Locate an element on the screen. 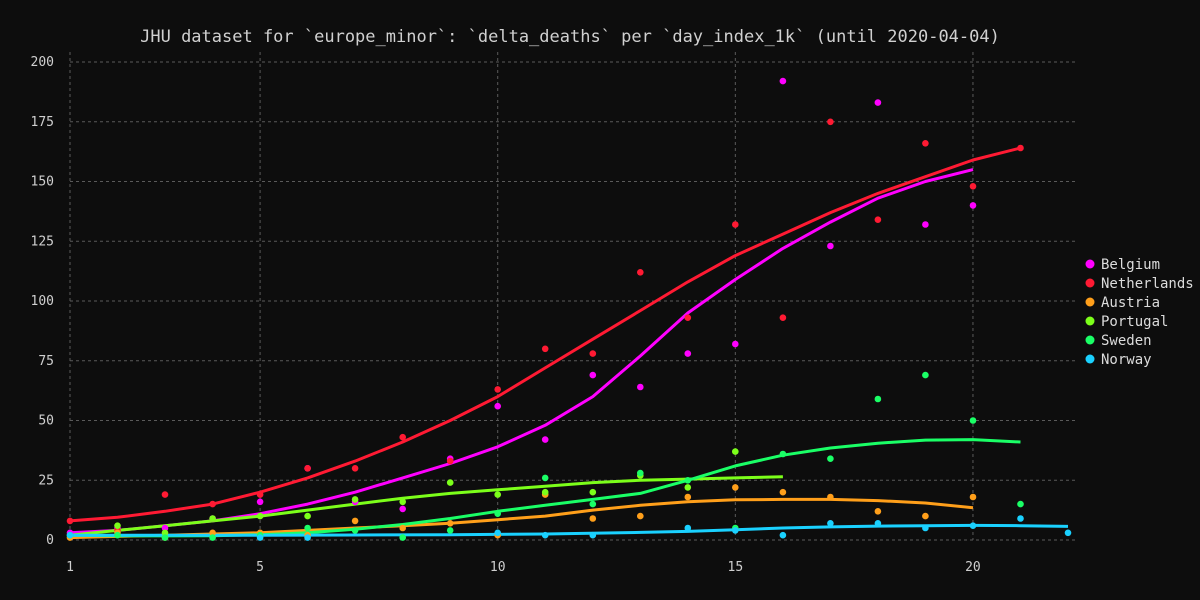  x-tick-label: 10 is located at coordinates (498, 567).